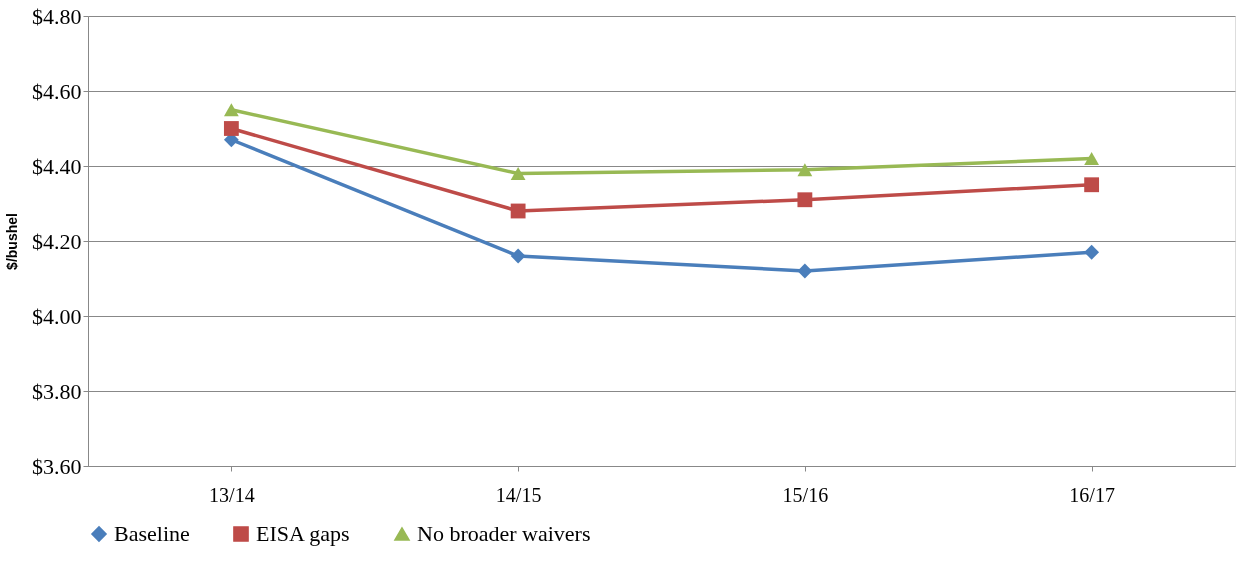  Describe the element at coordinates (57, 316) in the screenshot. I see `y-tick-label: $4.00` at that location.